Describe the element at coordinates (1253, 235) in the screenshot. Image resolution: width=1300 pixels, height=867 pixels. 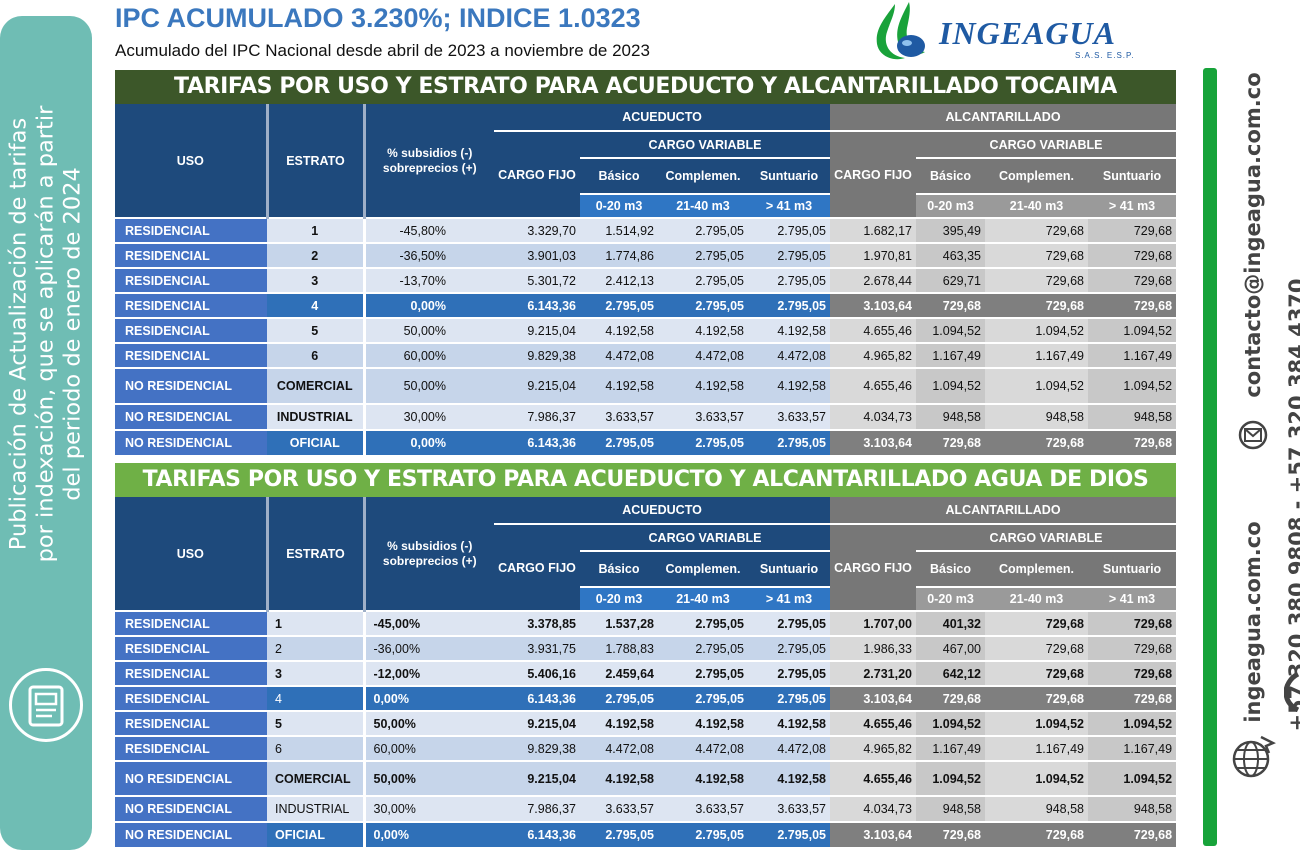
I see `contact-email: contacto@ingeagua.com.co` at that location.